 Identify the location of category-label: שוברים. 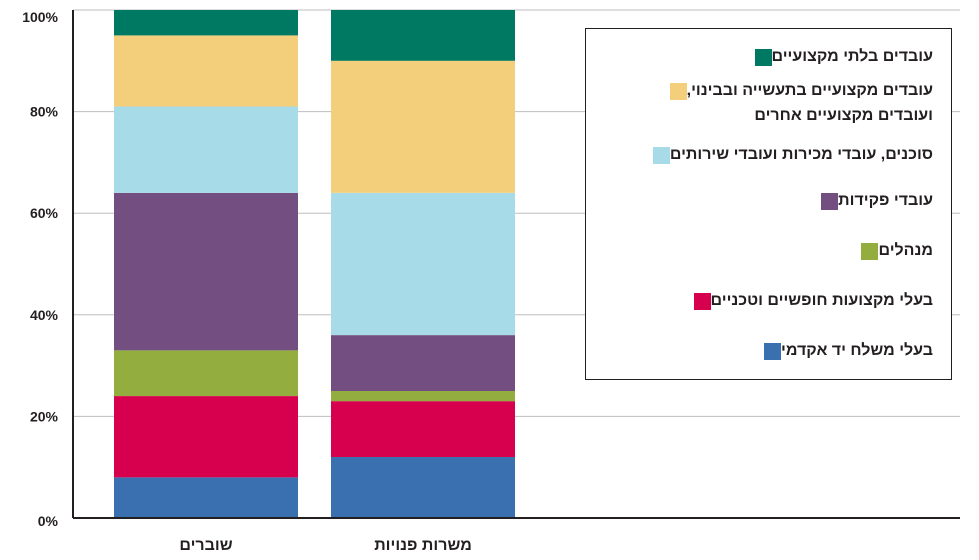
(205, 545).